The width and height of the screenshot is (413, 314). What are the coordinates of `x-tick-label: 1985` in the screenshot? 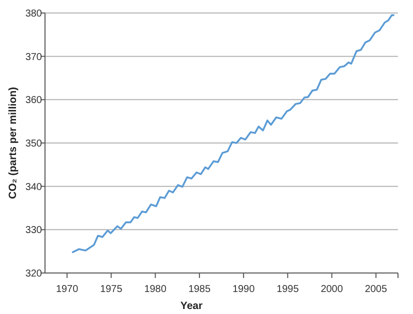 It's located at (199, 289).